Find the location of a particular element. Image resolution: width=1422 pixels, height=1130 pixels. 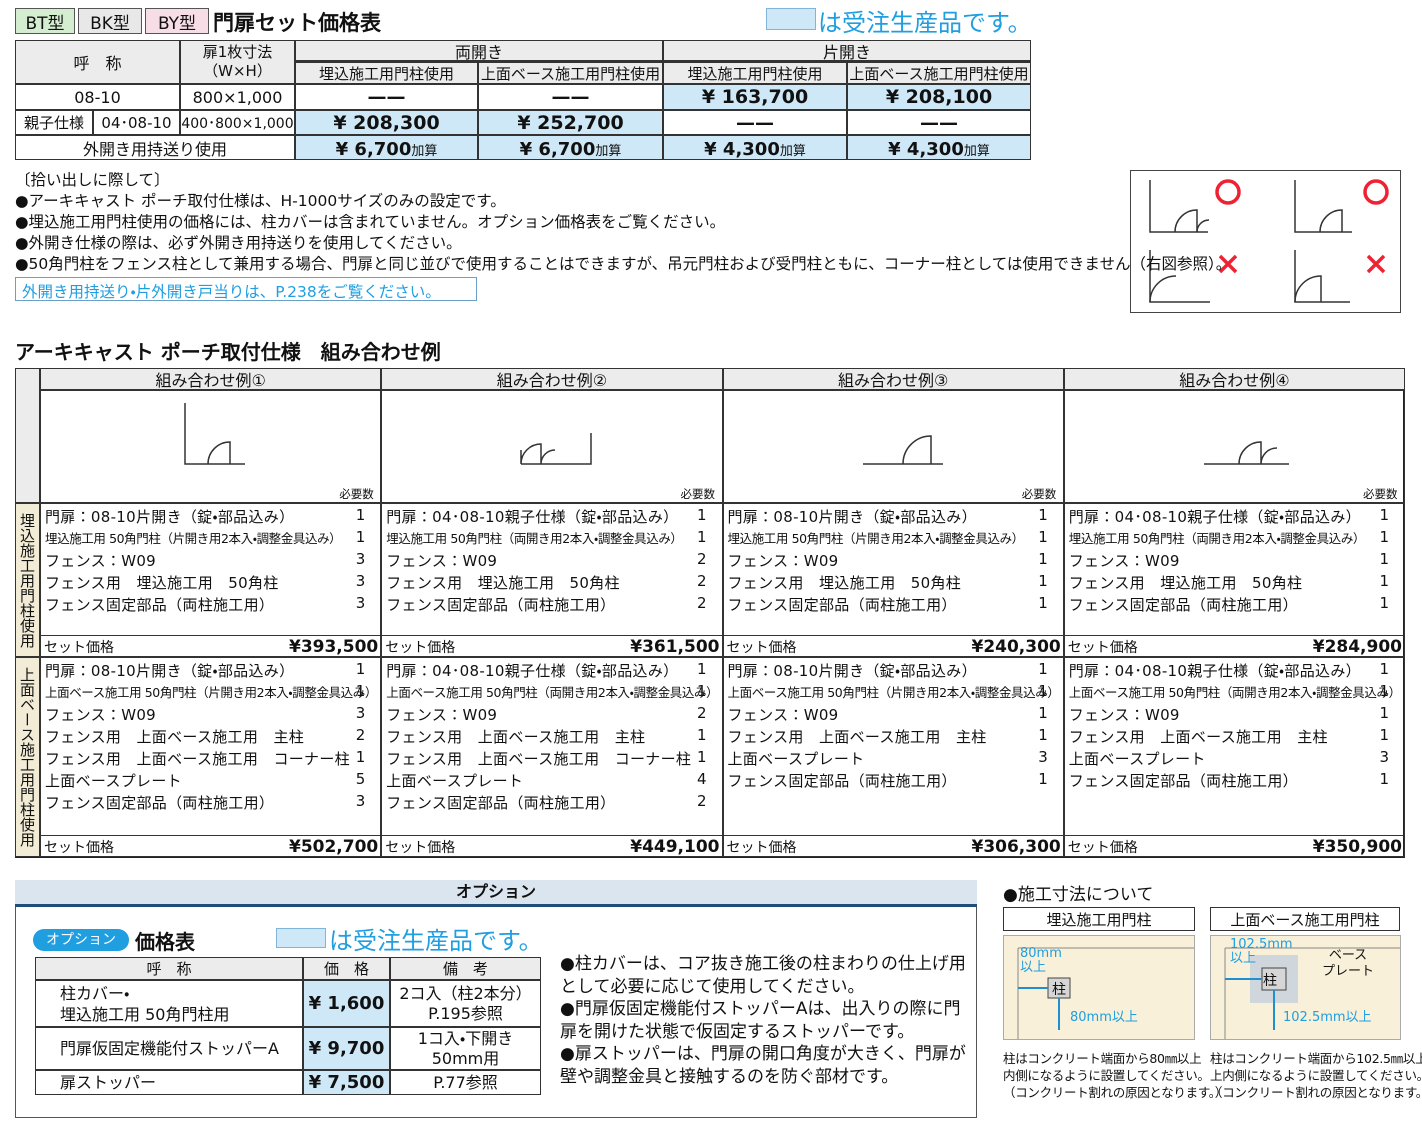

price: ¥ 163,700 is located at coordinates (755, 97).